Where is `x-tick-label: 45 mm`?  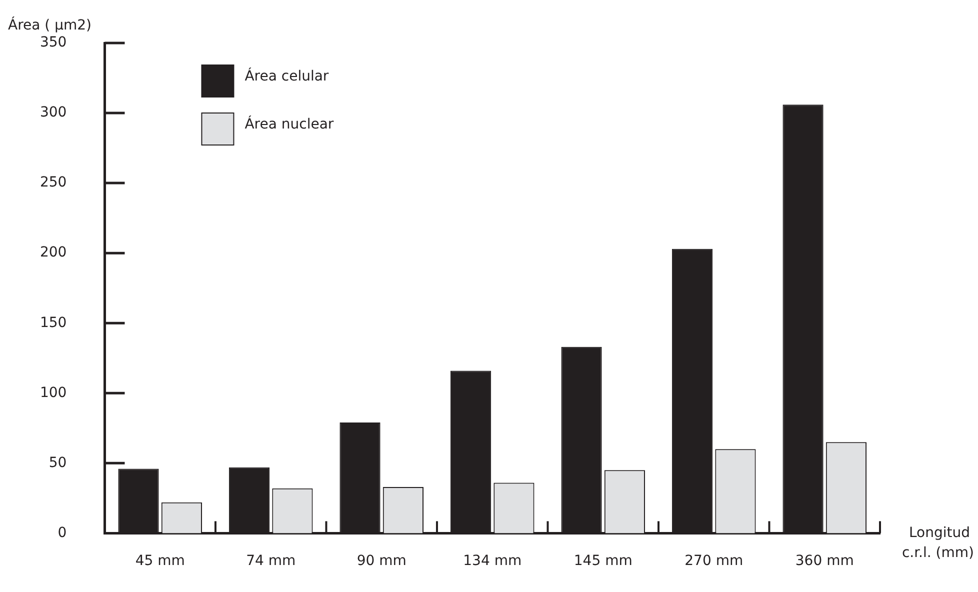
x-tick-label: 45 mm is located at coordinates (160, 561).